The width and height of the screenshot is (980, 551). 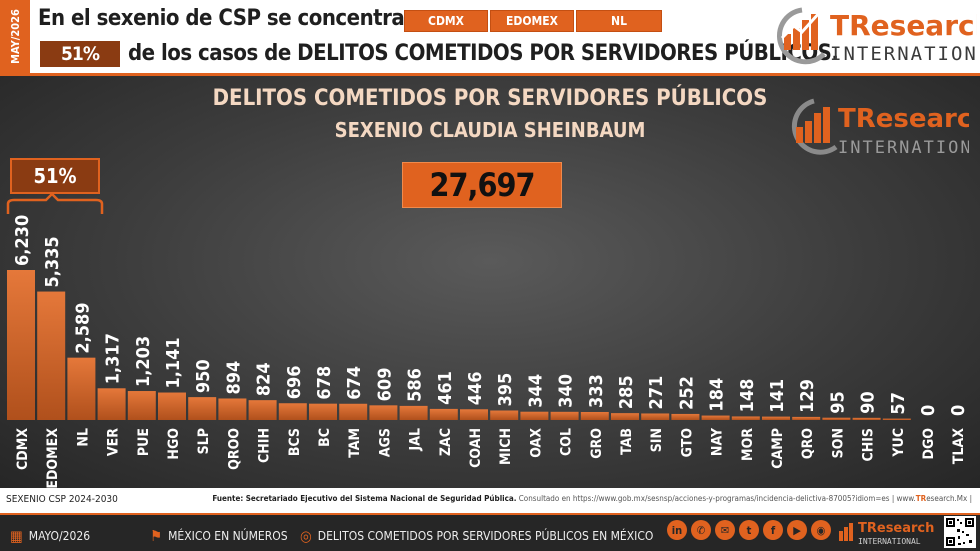 What do you see at coordinates (619, 21) in the screenshot?
I see `chip-nl: NL` at bounding box center [619, 21].